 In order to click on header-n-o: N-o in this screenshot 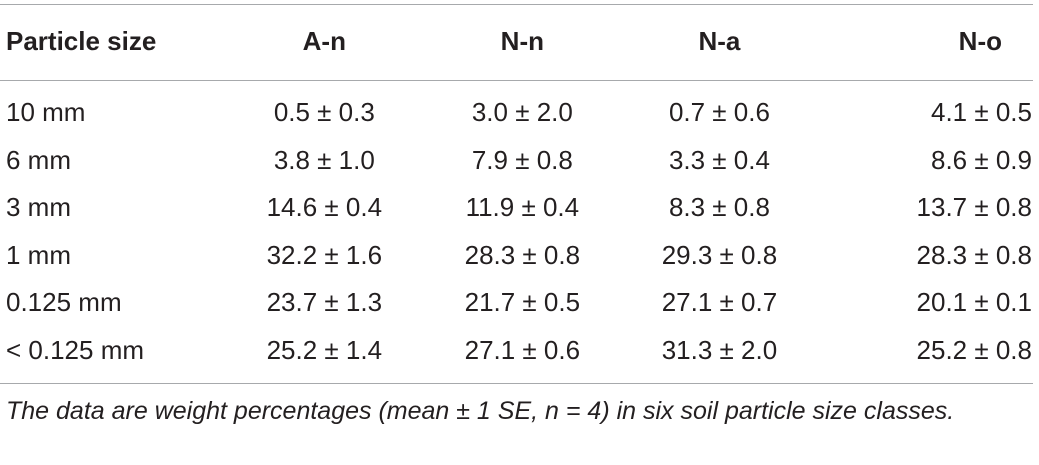, I will do `click(980, 40)`.